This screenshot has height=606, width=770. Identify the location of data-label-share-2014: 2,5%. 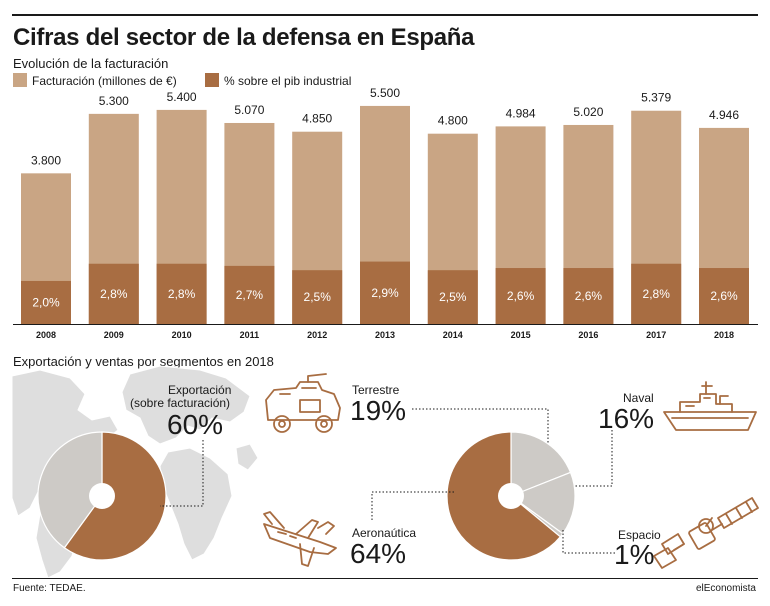
(453, 297).